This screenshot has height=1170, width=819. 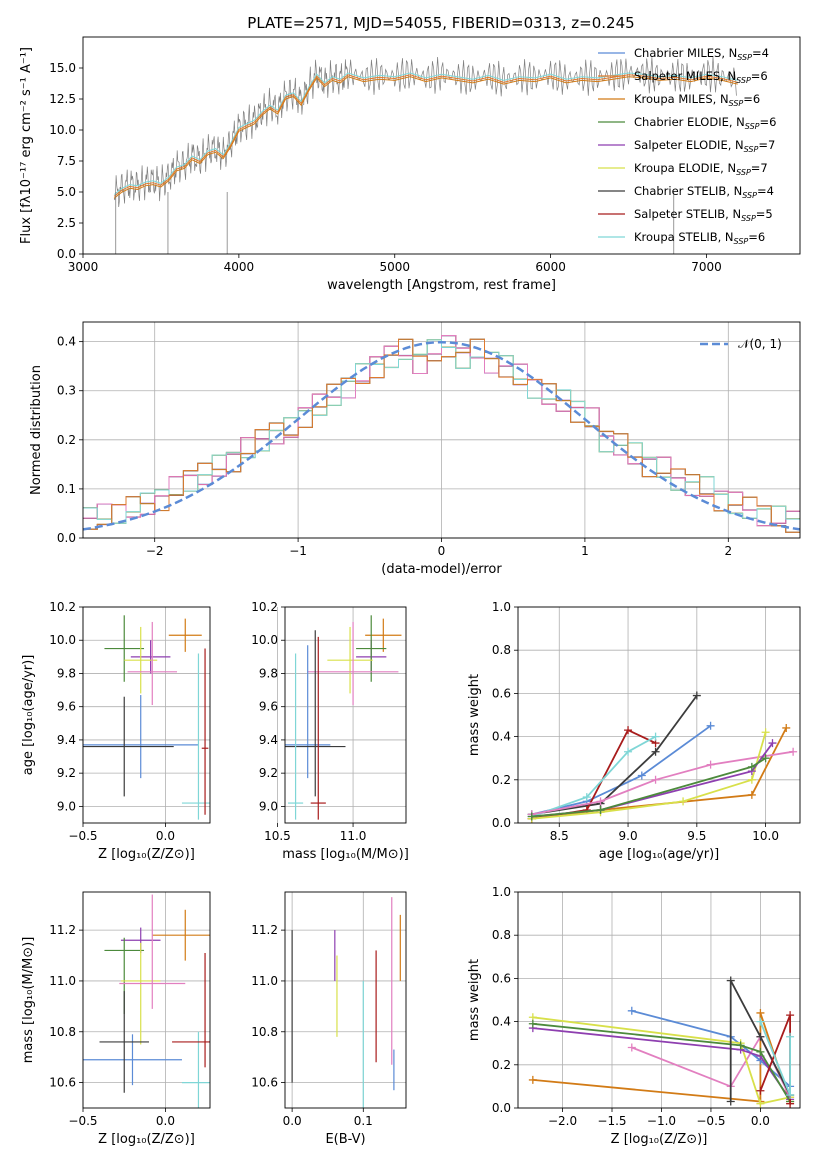 What do you see at coordinates (697, 100) in the screenshot?
I see `legend-label: Kroupa MILES, NSSP=6` at bounding box center [697, 100].